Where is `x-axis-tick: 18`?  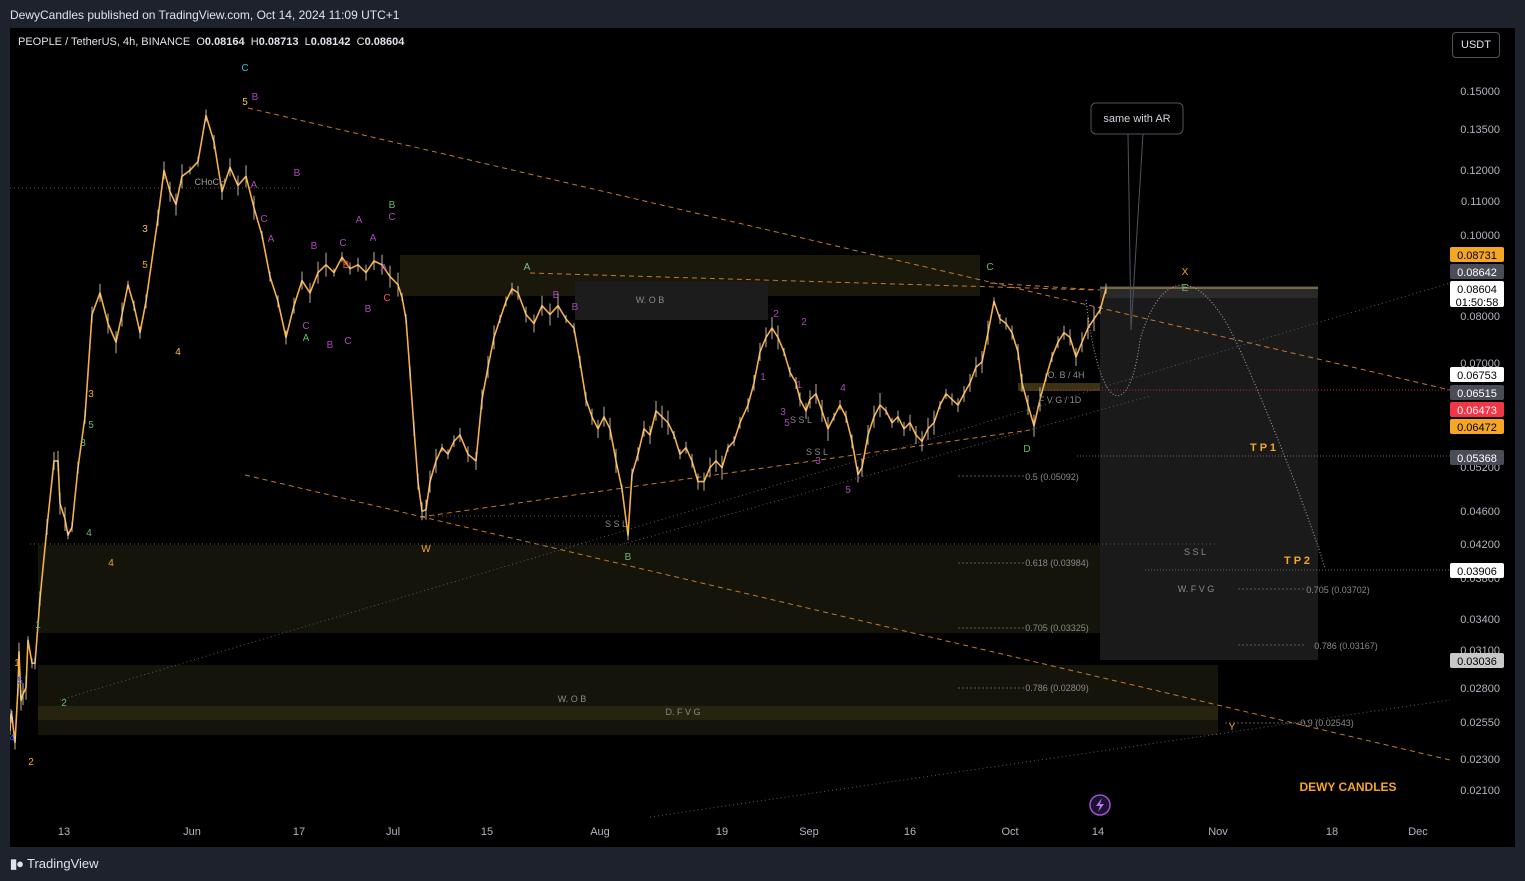 x-axis-tick: 18 is located at coordinates (1332, 832).